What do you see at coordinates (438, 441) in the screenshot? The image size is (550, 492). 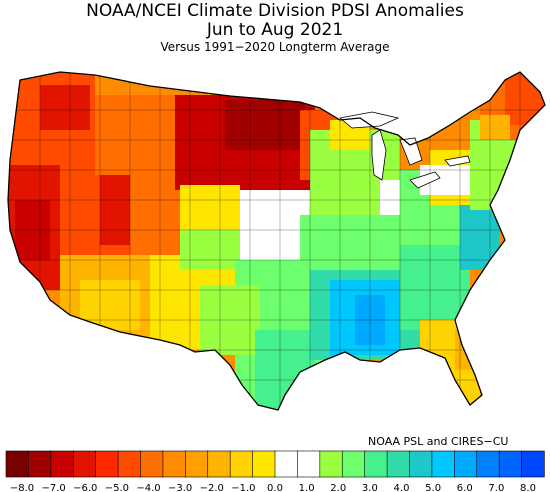 I see `credit-text: NOAA PSL and CIRES−CU` at bounding box center [438, 441].